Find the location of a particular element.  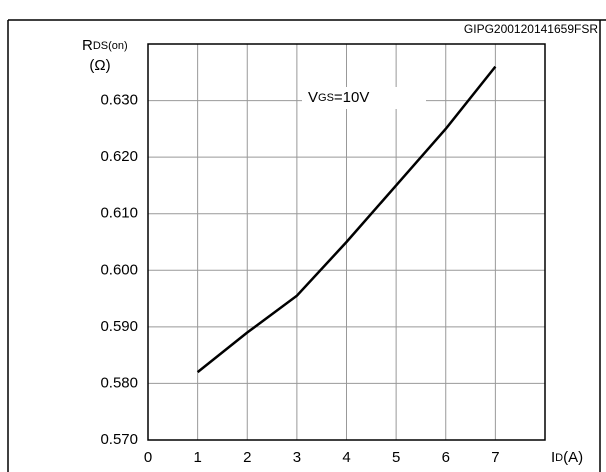

annotation-background is located at coordinates (364, 98).